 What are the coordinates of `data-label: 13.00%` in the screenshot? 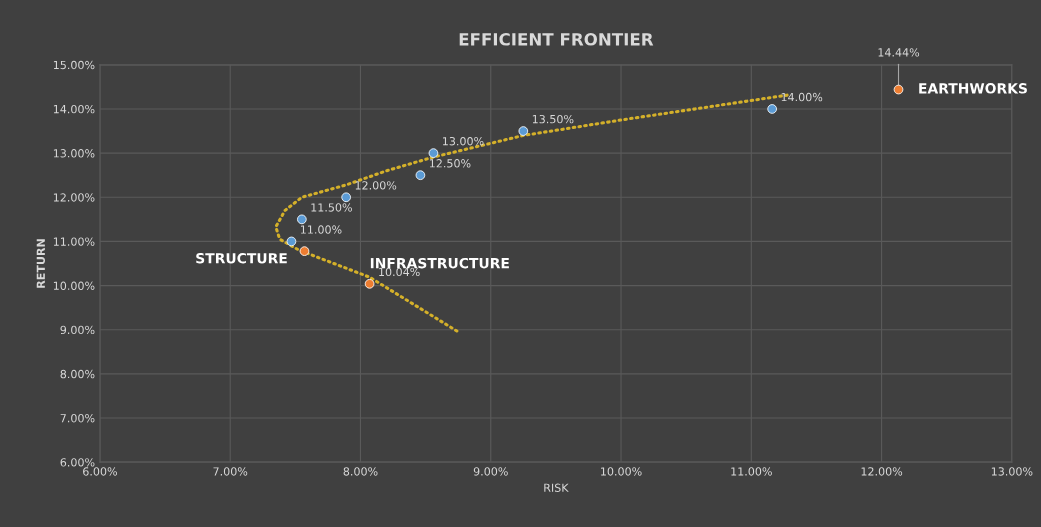 It's located at (463, 141).